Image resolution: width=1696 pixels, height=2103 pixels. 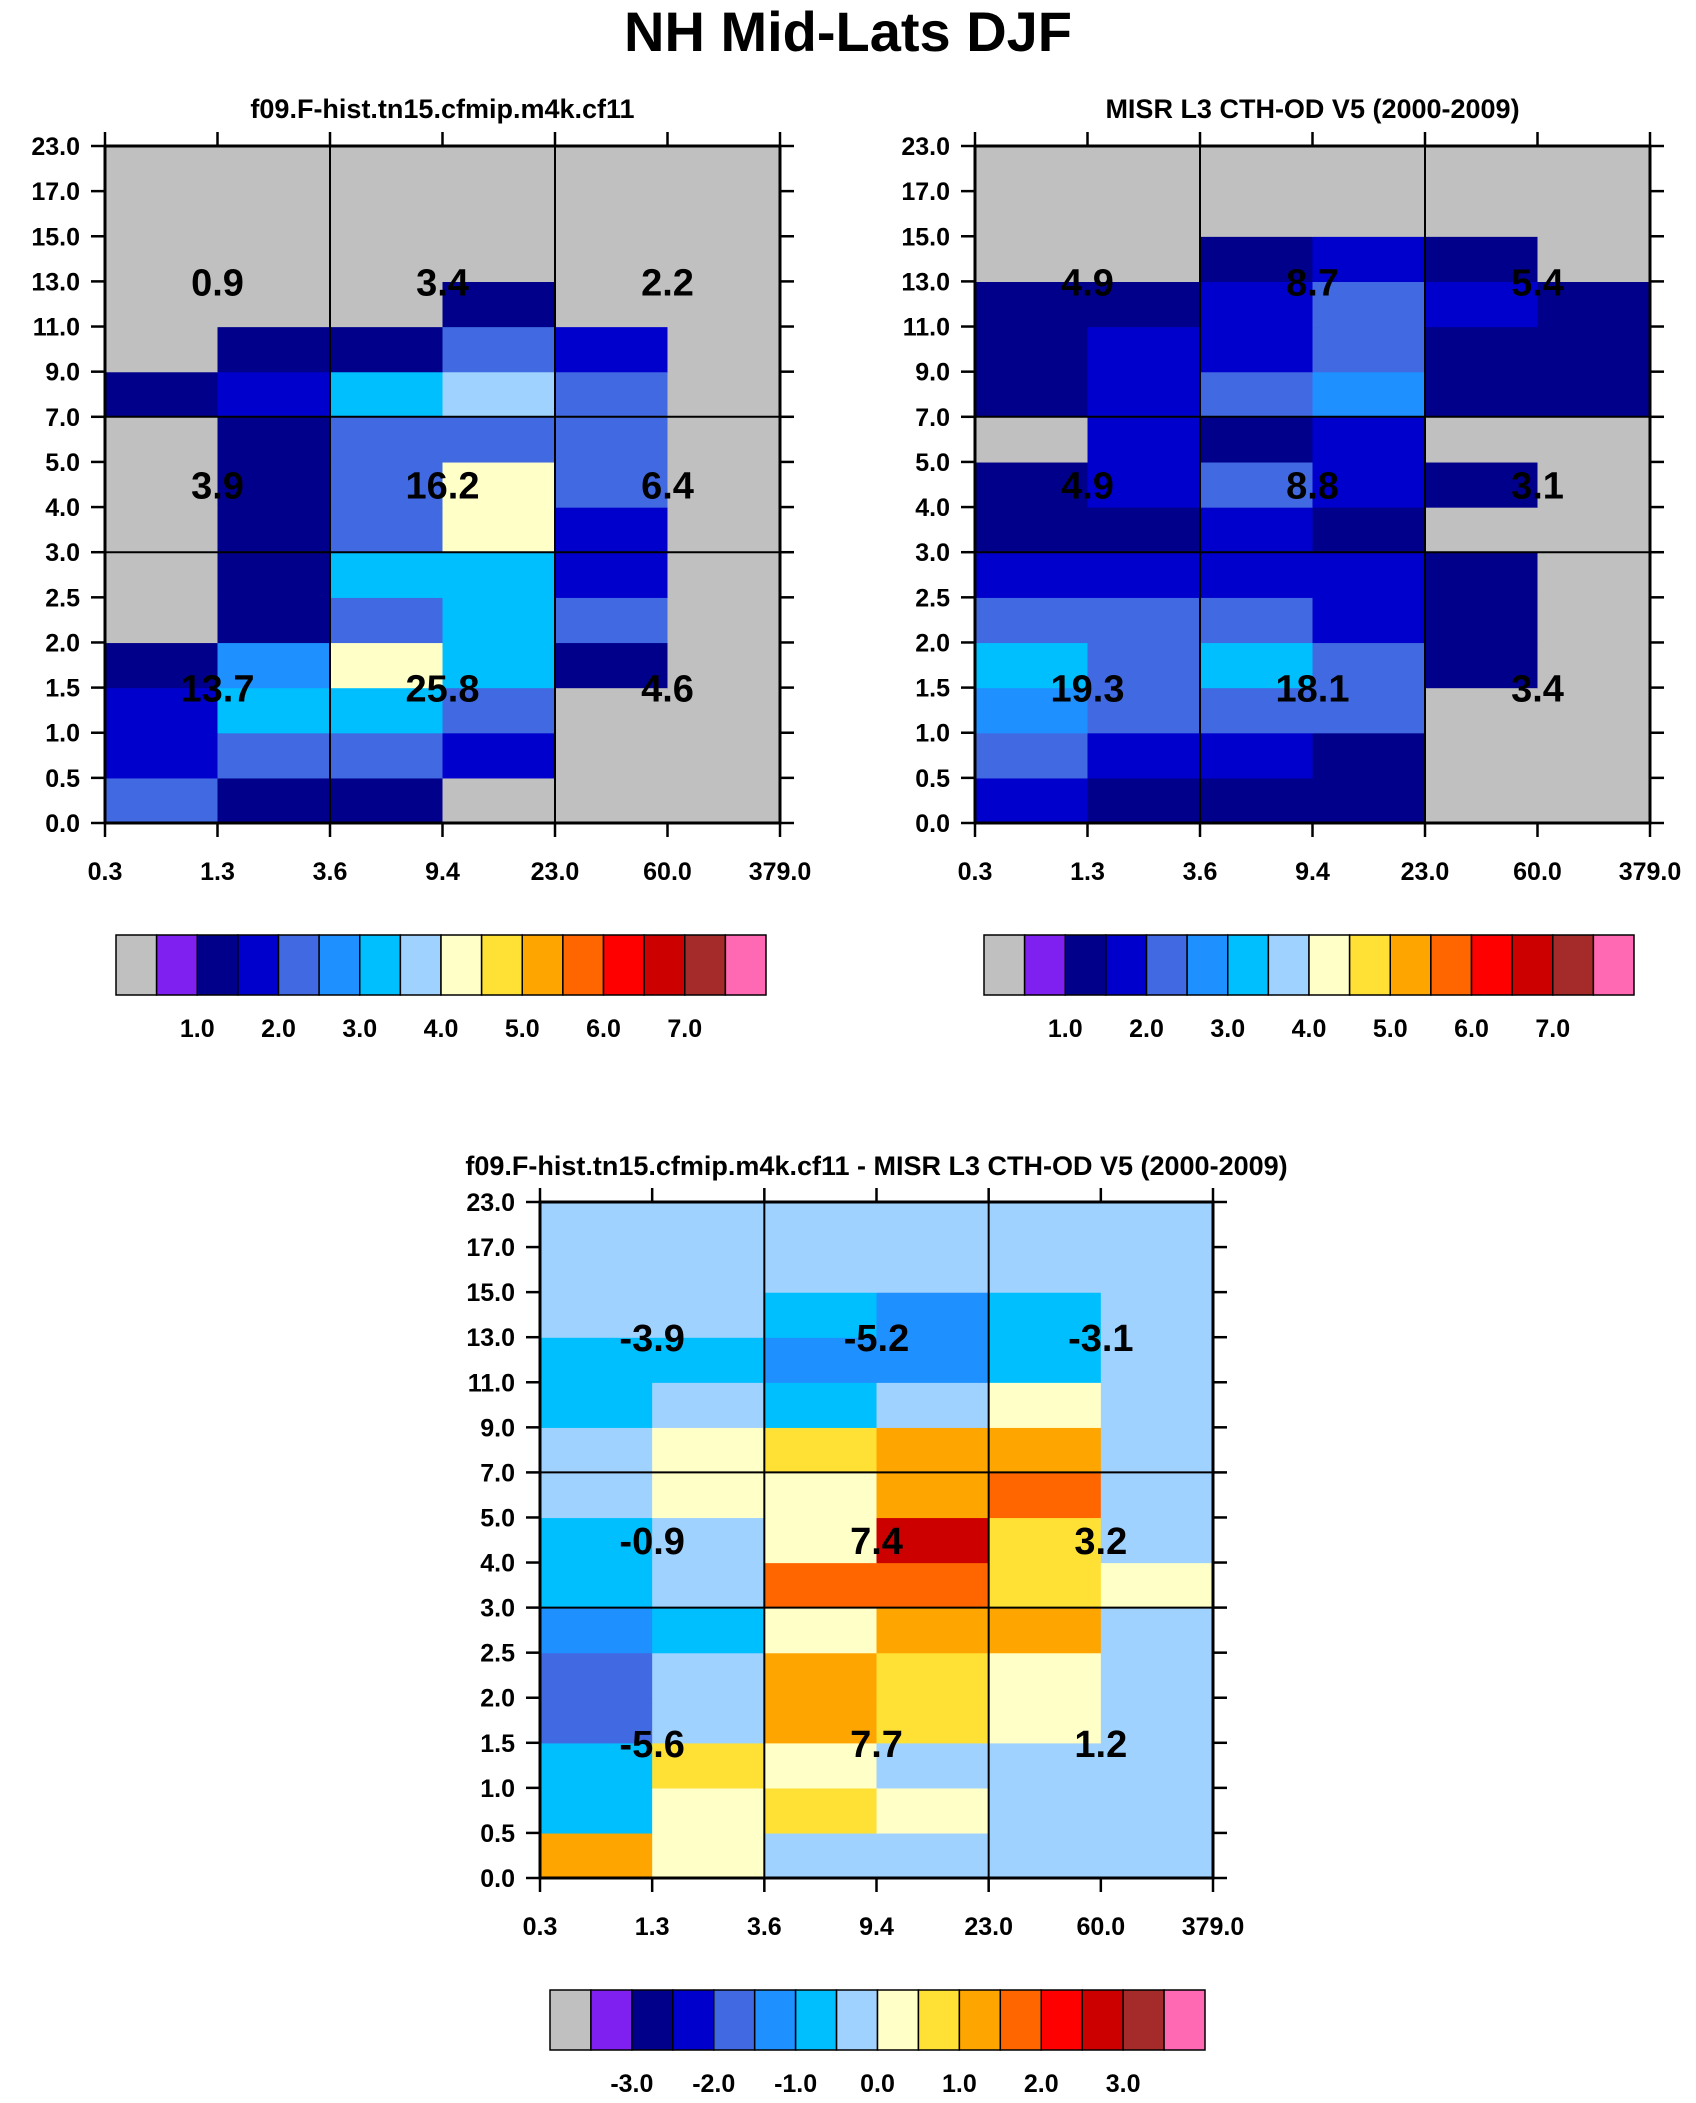 What do you see at coordinates (667, 487) in the screenshot?
I see `box-sum-label: 6.4` at bounding box center [667, 487].